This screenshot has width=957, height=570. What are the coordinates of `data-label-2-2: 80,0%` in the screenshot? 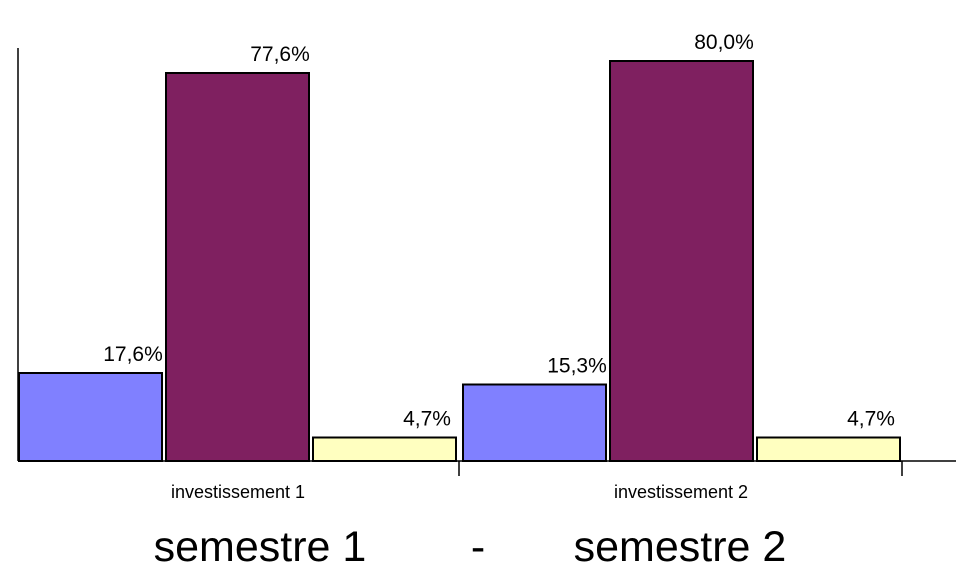 It's located at (724, 42).